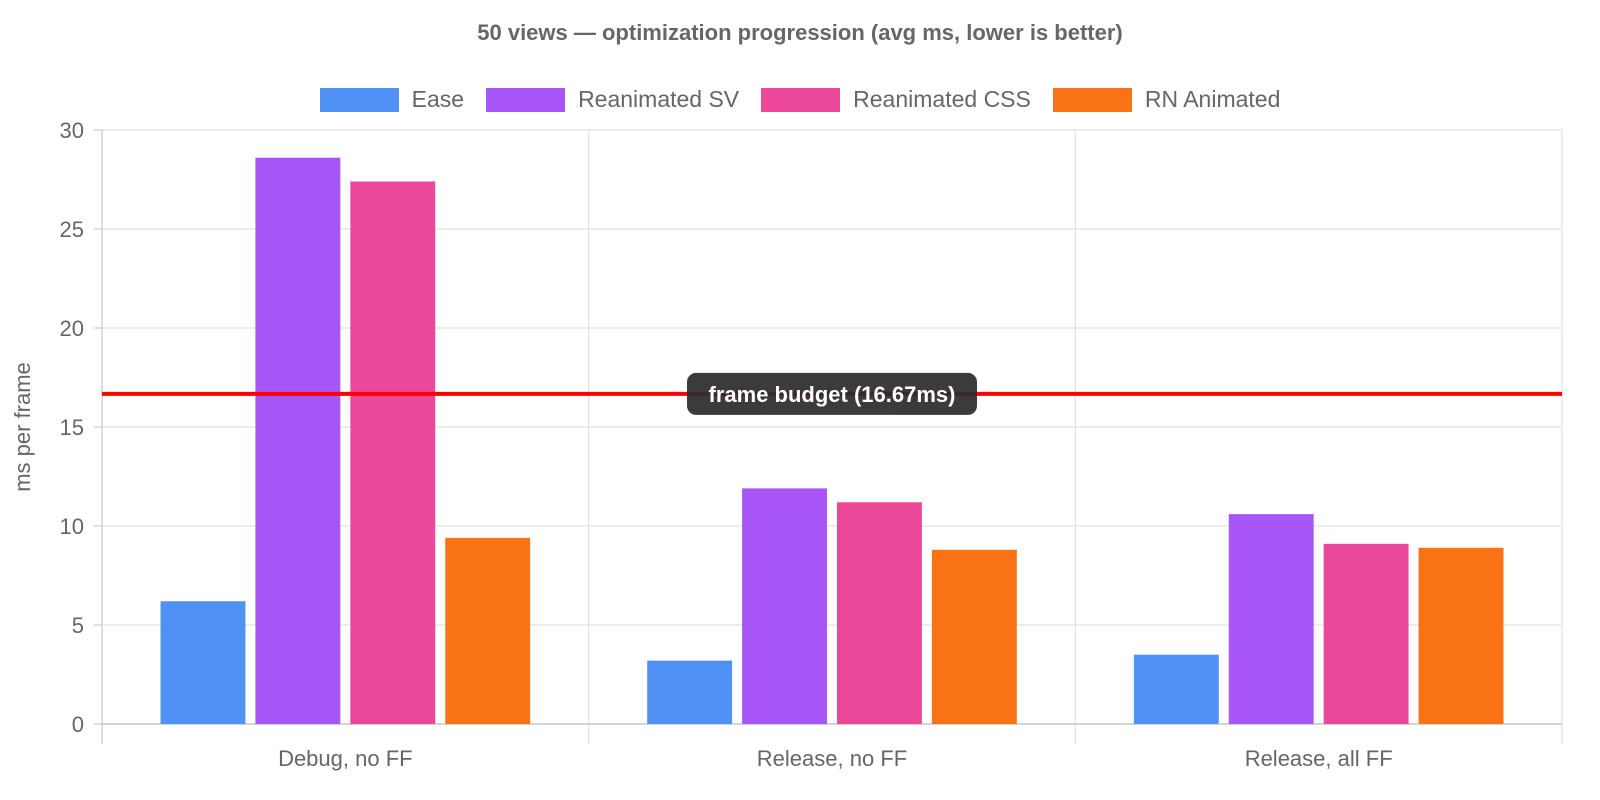 The image size is (1600, 800). I want to click on frame-budget-label: frame budget (16.67ms), so click(832, 394).